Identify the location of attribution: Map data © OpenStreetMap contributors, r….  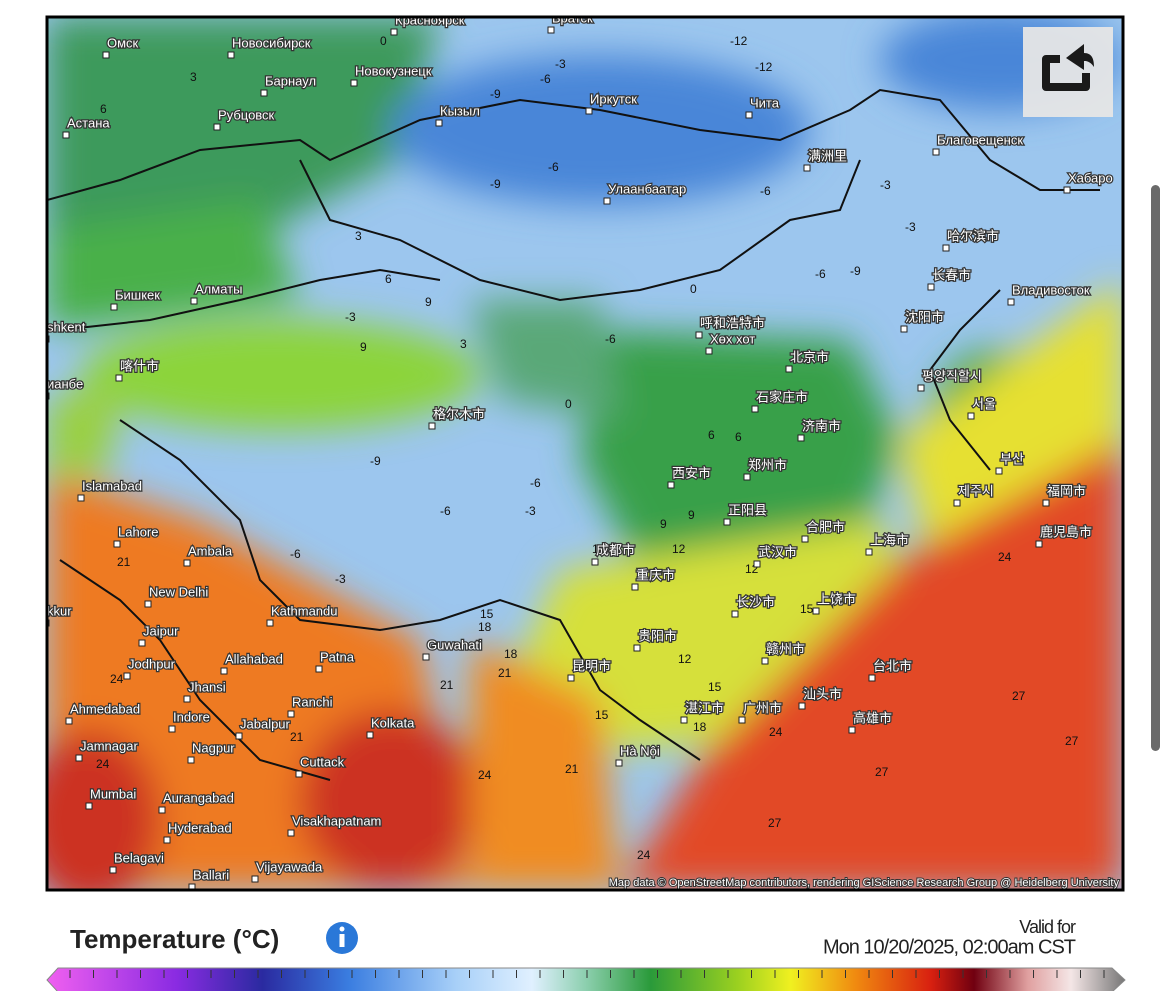
(864, 883).